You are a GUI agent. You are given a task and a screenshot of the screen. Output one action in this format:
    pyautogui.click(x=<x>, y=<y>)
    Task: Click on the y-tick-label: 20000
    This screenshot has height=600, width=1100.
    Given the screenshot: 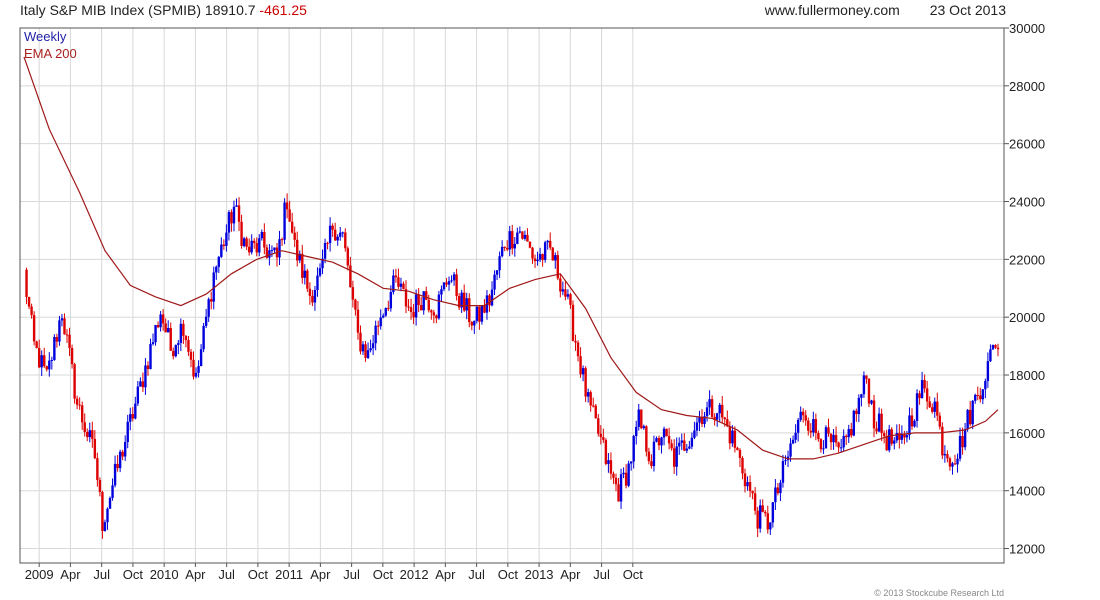 What is the action you would take?
    pyautogui.click(x=1027, y=317)
    